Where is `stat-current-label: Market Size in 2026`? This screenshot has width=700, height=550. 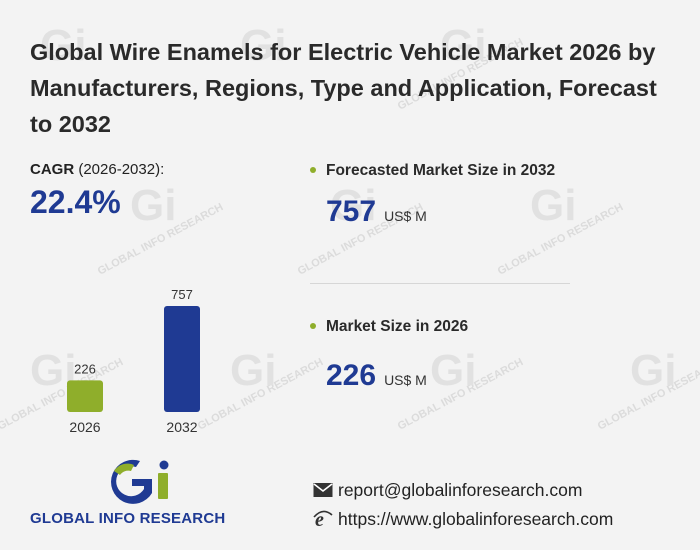
stat-current-label: Market Size in 2026 is located at coordinates (397, 326).